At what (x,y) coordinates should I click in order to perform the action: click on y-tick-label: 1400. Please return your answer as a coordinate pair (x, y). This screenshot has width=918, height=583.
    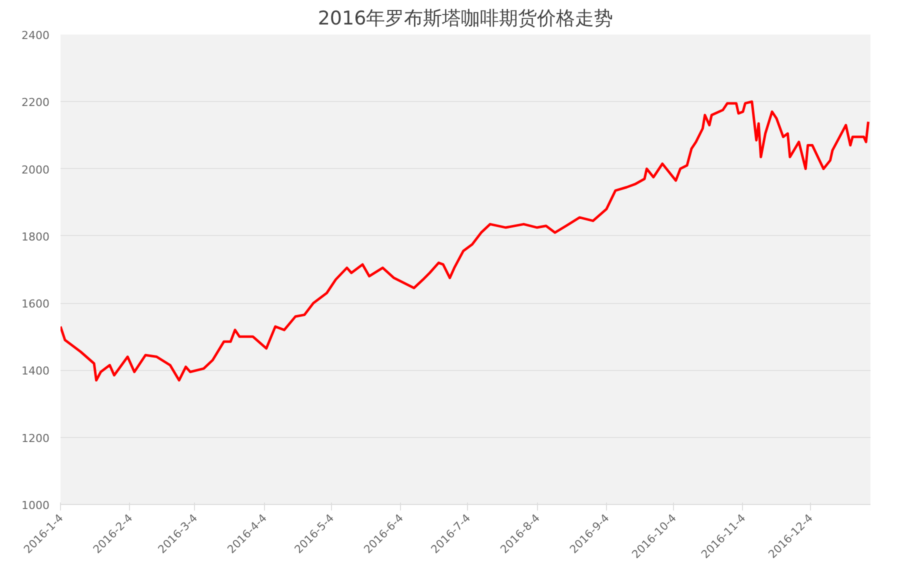
    Looking at the image, I should click on (36, 371).